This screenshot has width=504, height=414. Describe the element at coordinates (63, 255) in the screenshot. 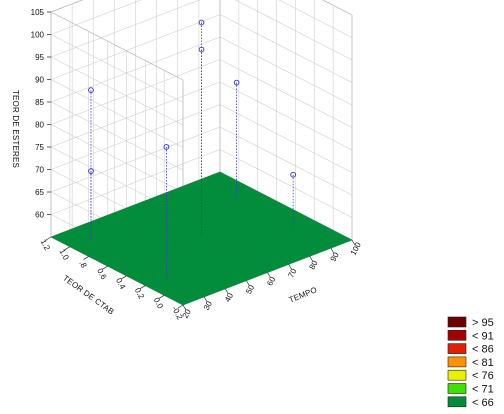

I see `y-tick-label: 1.0` at that location.